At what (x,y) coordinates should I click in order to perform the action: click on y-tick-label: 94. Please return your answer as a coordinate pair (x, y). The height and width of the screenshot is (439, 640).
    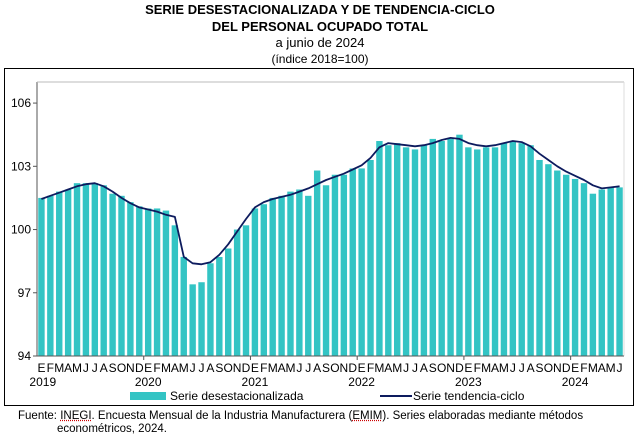
    Looking at the image, I should click on (25, 356).